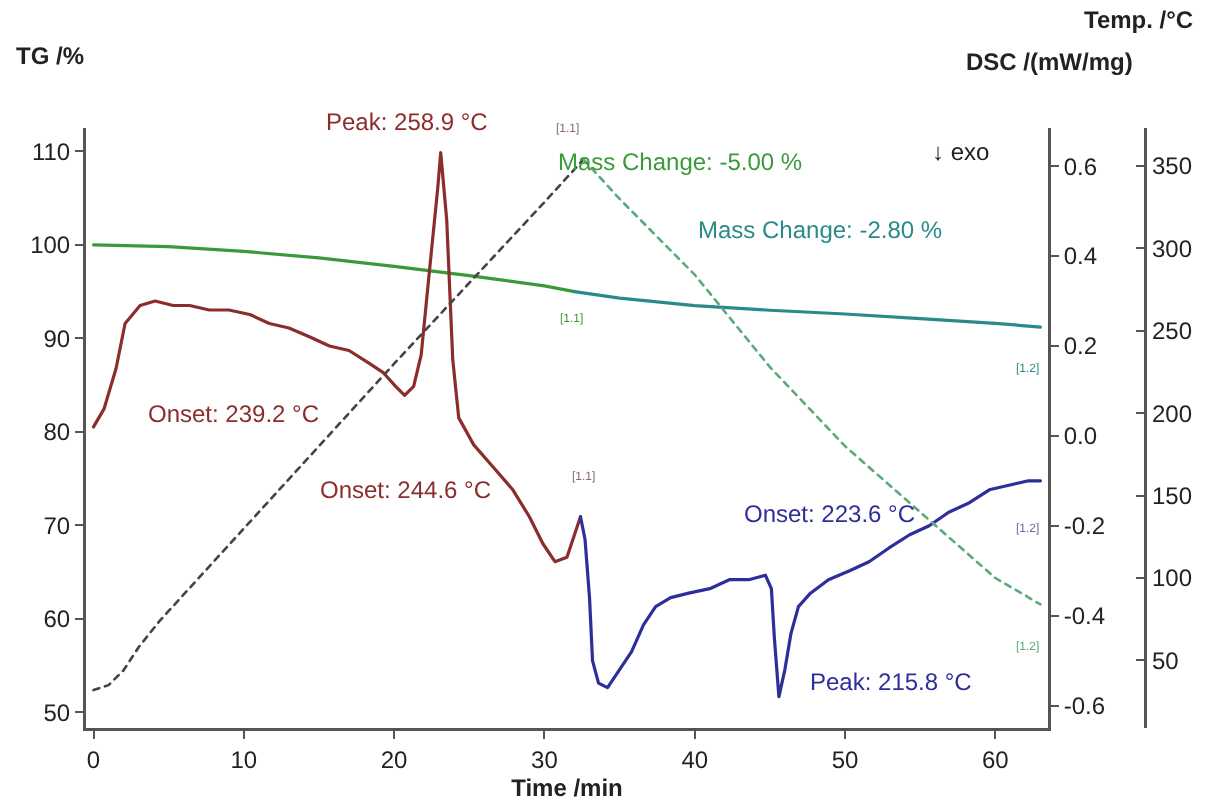 The height and width of the screenshot is (802, 1206). What do you see at coordinates (57, 525) in the screenshot?
I see `y-tick-label: 70` at bounding box center [57, 525].